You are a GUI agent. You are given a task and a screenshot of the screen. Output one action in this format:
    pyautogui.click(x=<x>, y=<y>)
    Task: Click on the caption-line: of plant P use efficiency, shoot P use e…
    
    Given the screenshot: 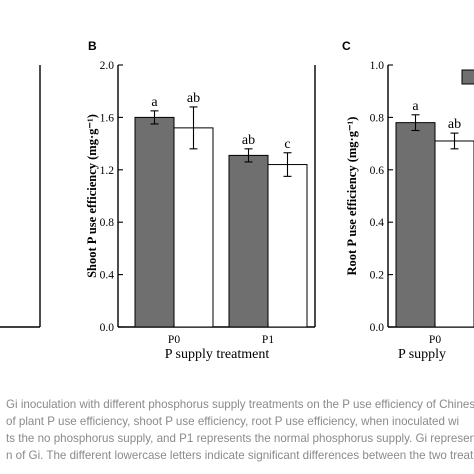 What is the action you would take?
    pyautogui.click(x=233, y=421)
    